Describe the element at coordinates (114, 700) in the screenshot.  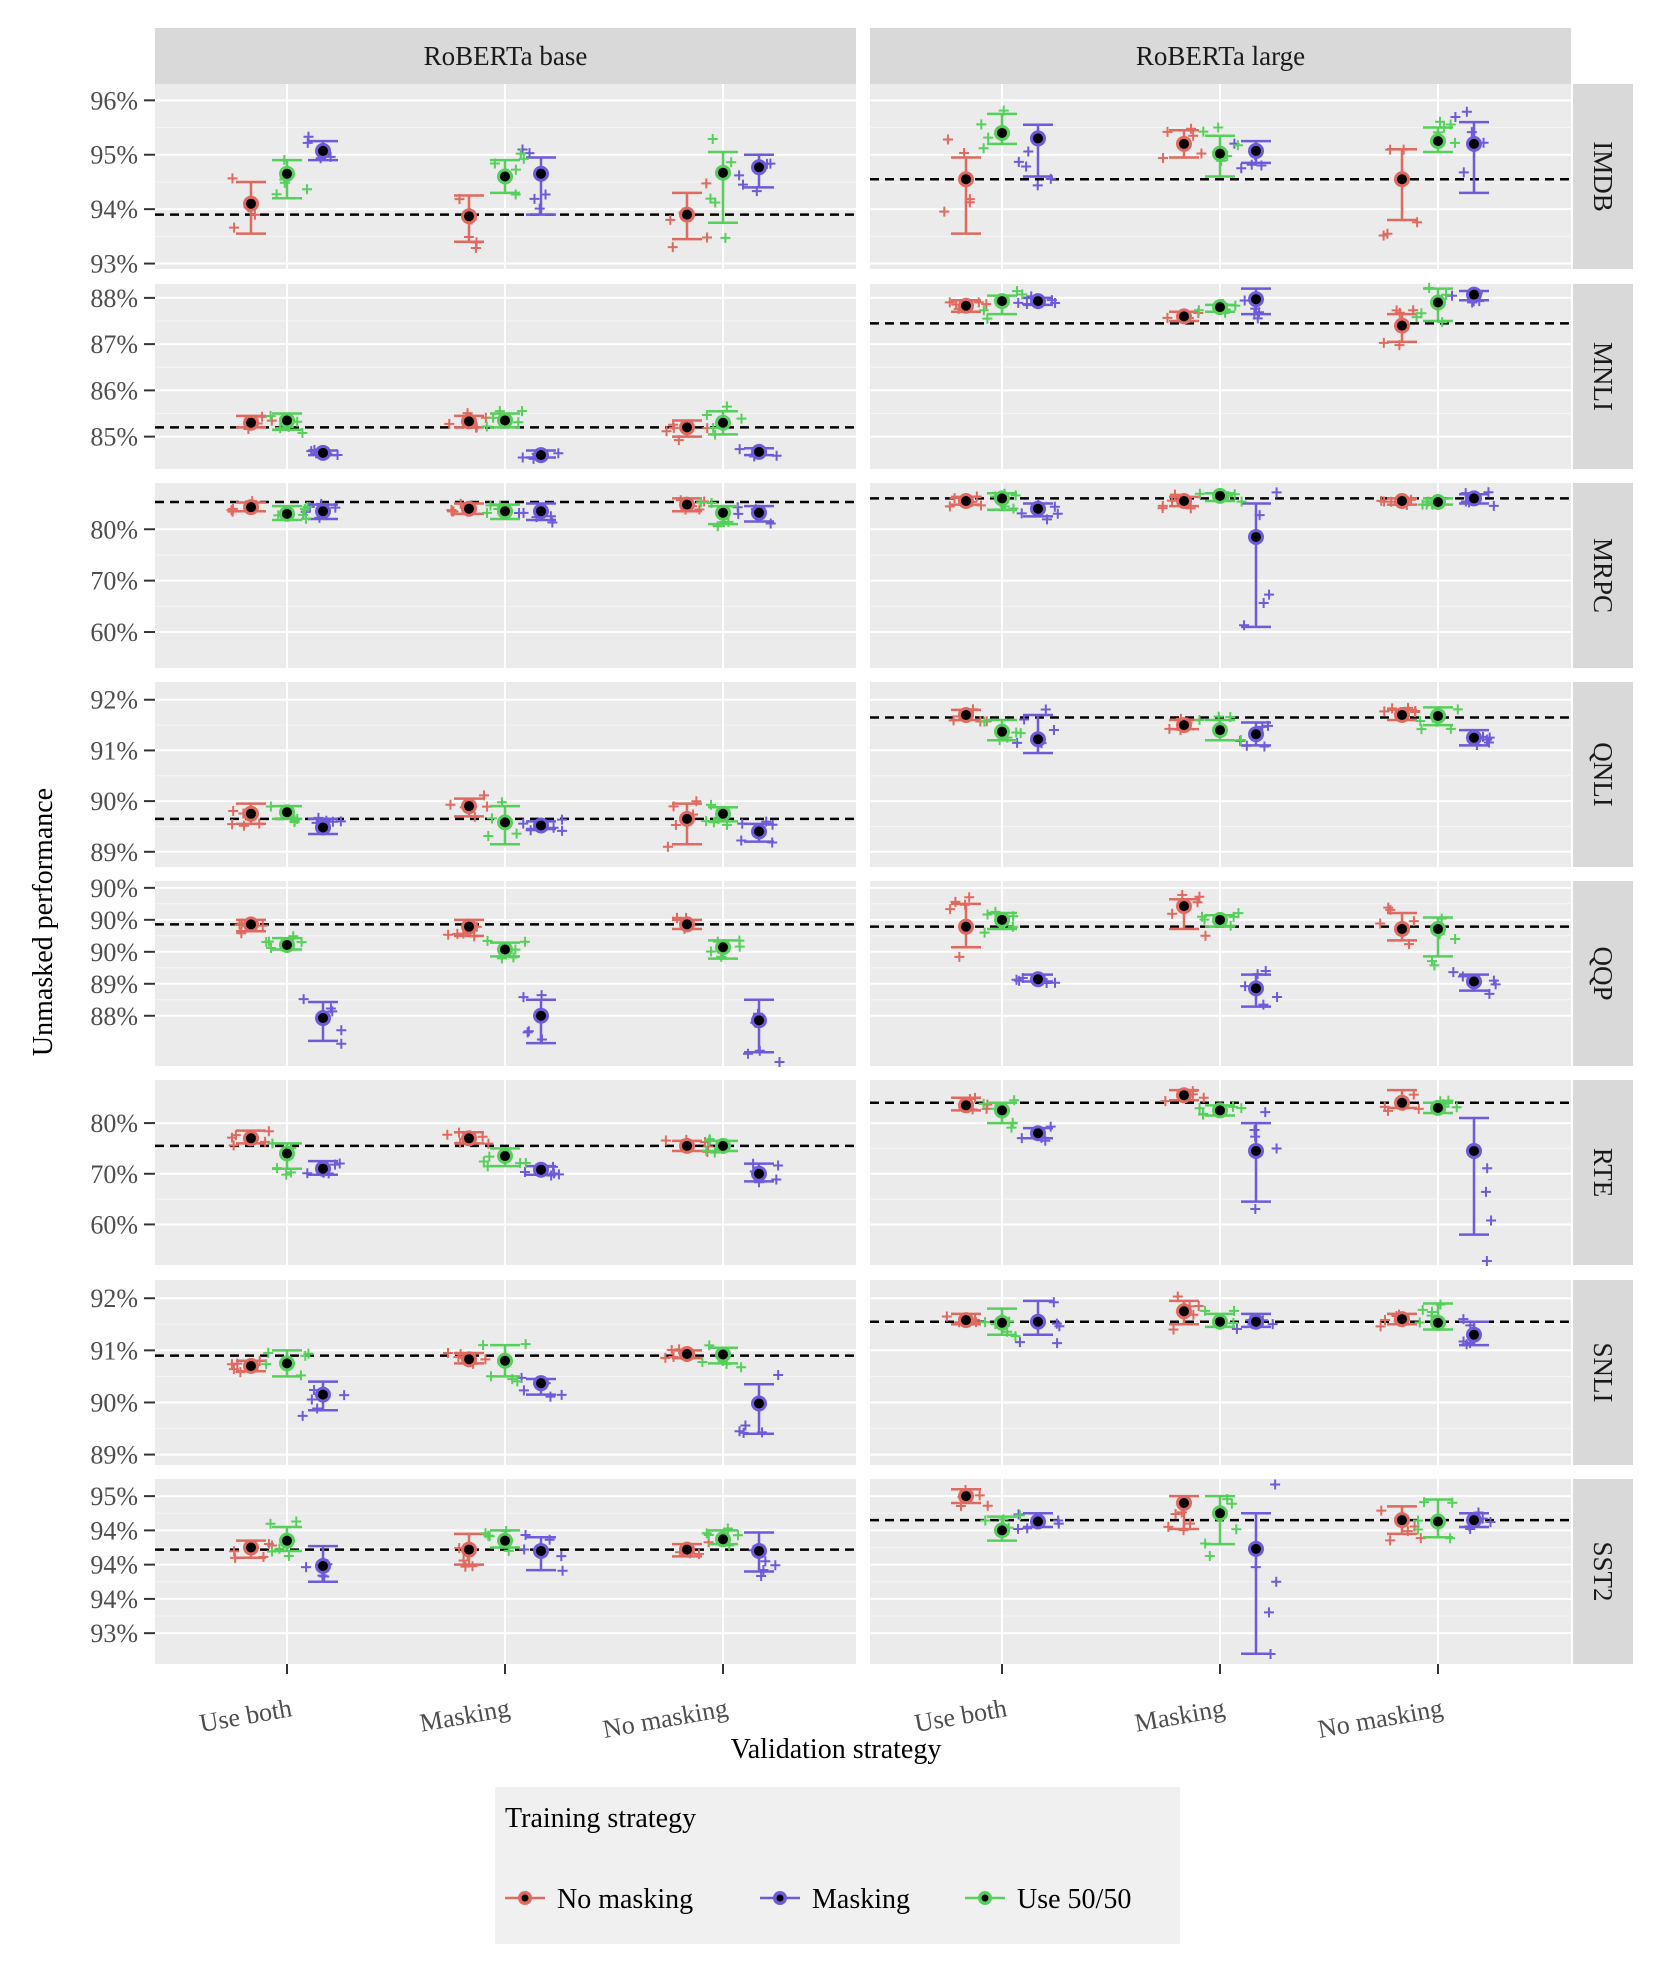
I see `y-tick-label: 92%` at that location.